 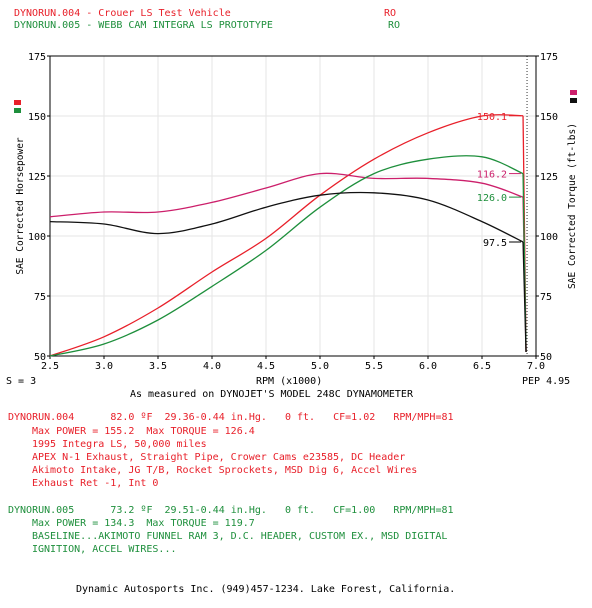 What do you see at coordinates (546, 357) in the screenshot?
I see `y-tick-label-right: 50` at bounding box center [546, 357].